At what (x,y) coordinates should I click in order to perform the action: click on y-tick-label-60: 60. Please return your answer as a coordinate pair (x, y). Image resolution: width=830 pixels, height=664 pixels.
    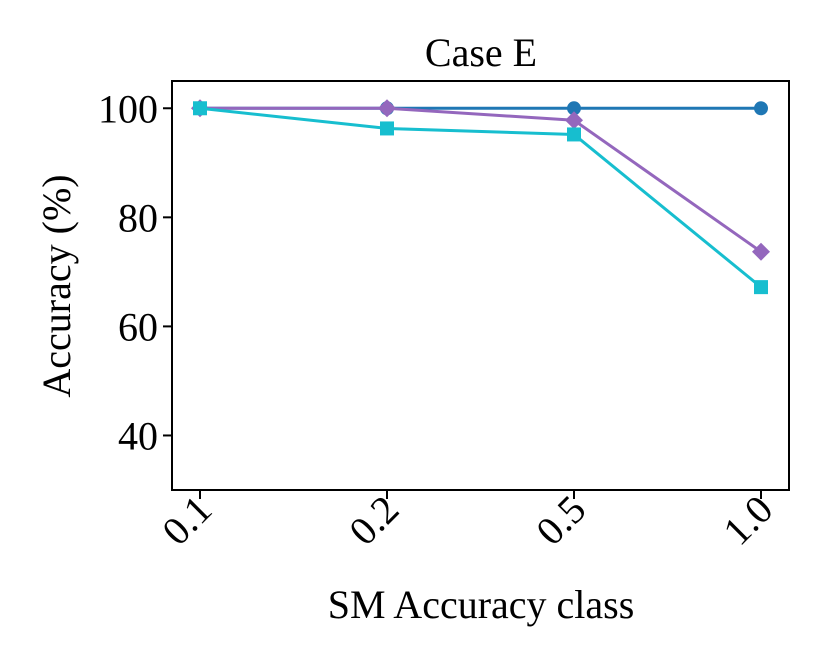
    Looking at the image, I should click on (138, 326).